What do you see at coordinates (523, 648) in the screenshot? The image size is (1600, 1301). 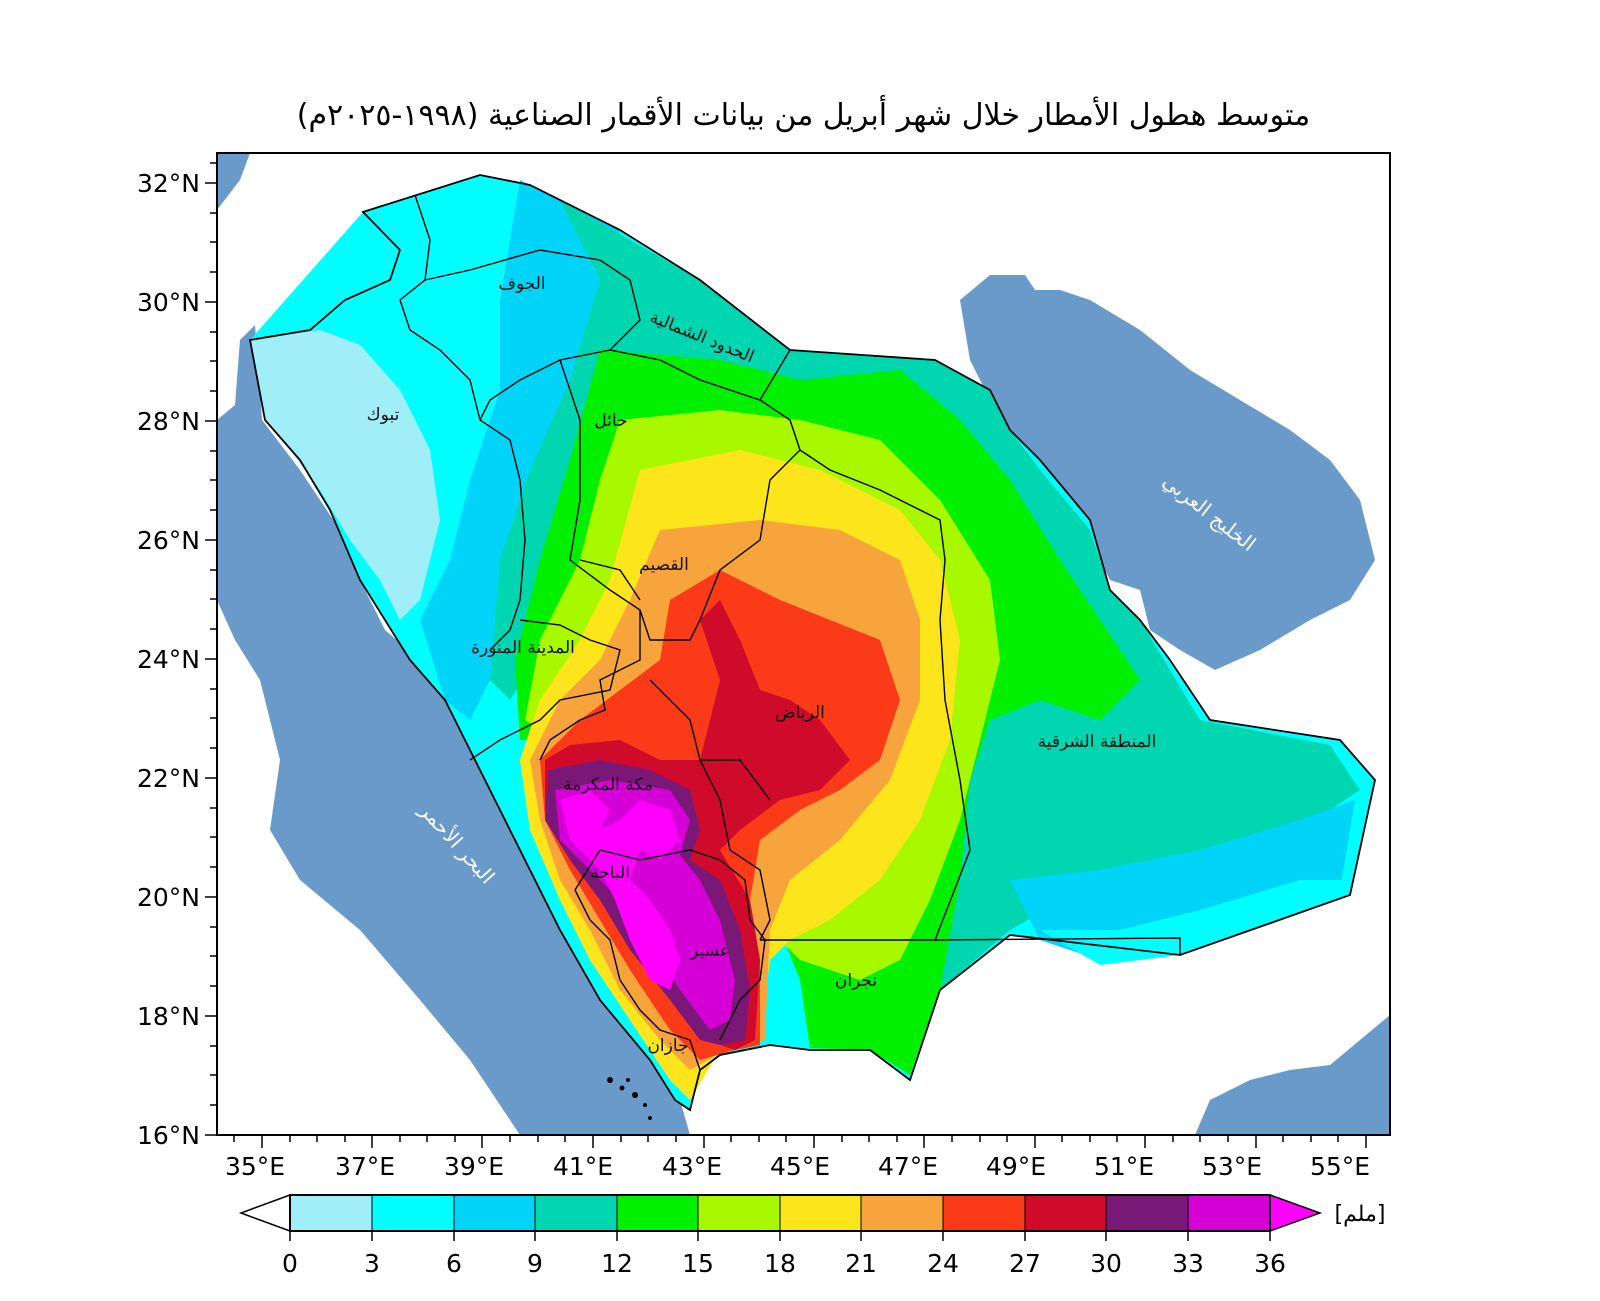 I see `region-label-madinah: المدينة المنورة` at bounding box center [523, 648].